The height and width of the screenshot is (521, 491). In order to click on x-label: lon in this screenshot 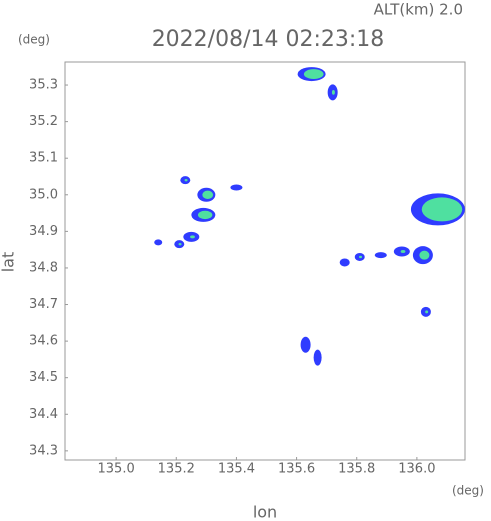, I will do `click(265, 512)`.